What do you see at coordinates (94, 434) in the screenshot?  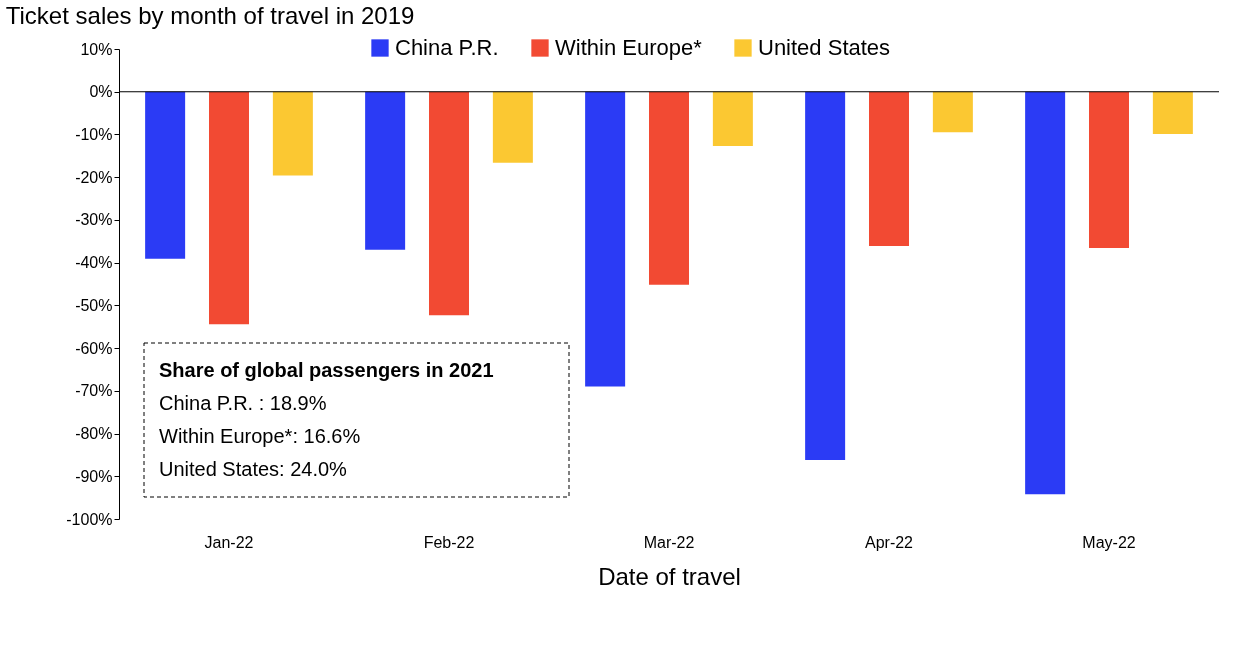 I see `y-tick-label: -80%` at bounding box center [94, 434].